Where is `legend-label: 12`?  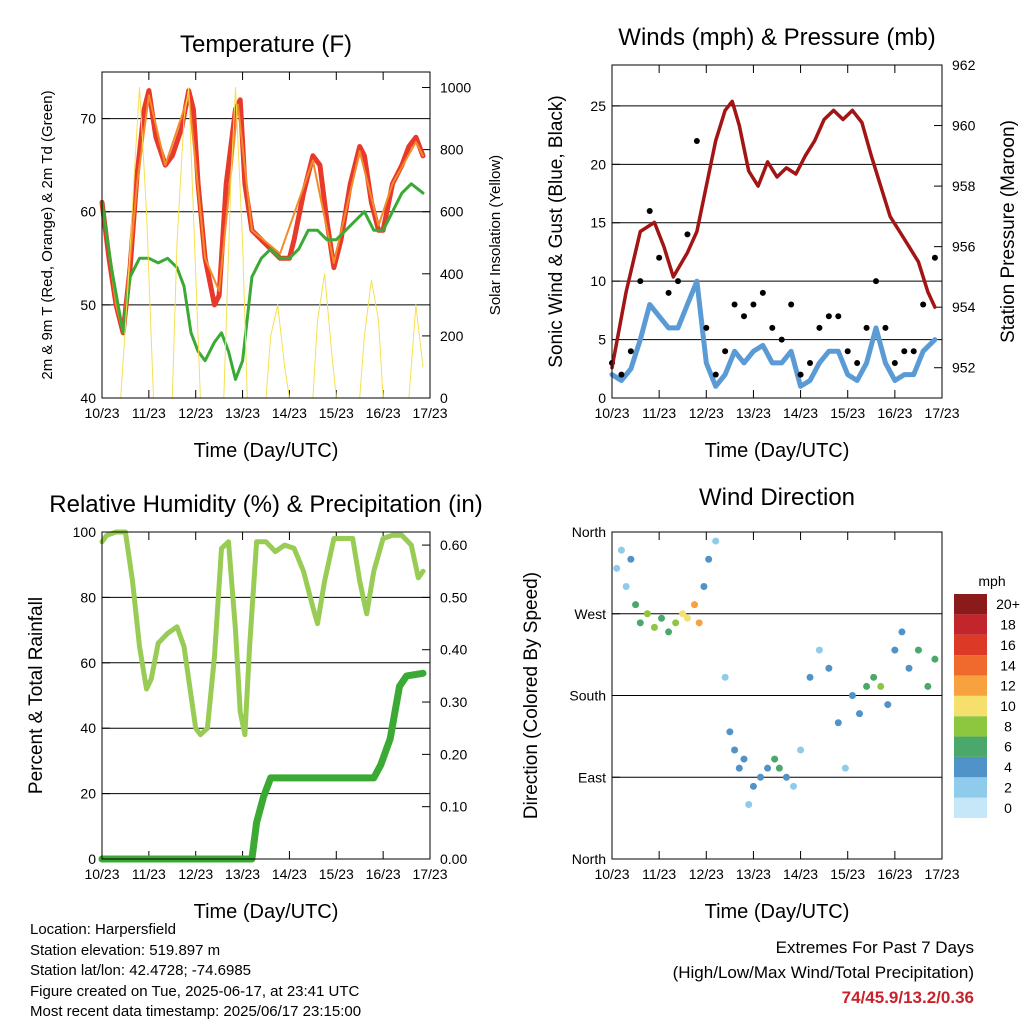 legend-label: 12 is located at coordinates (1008, 686).